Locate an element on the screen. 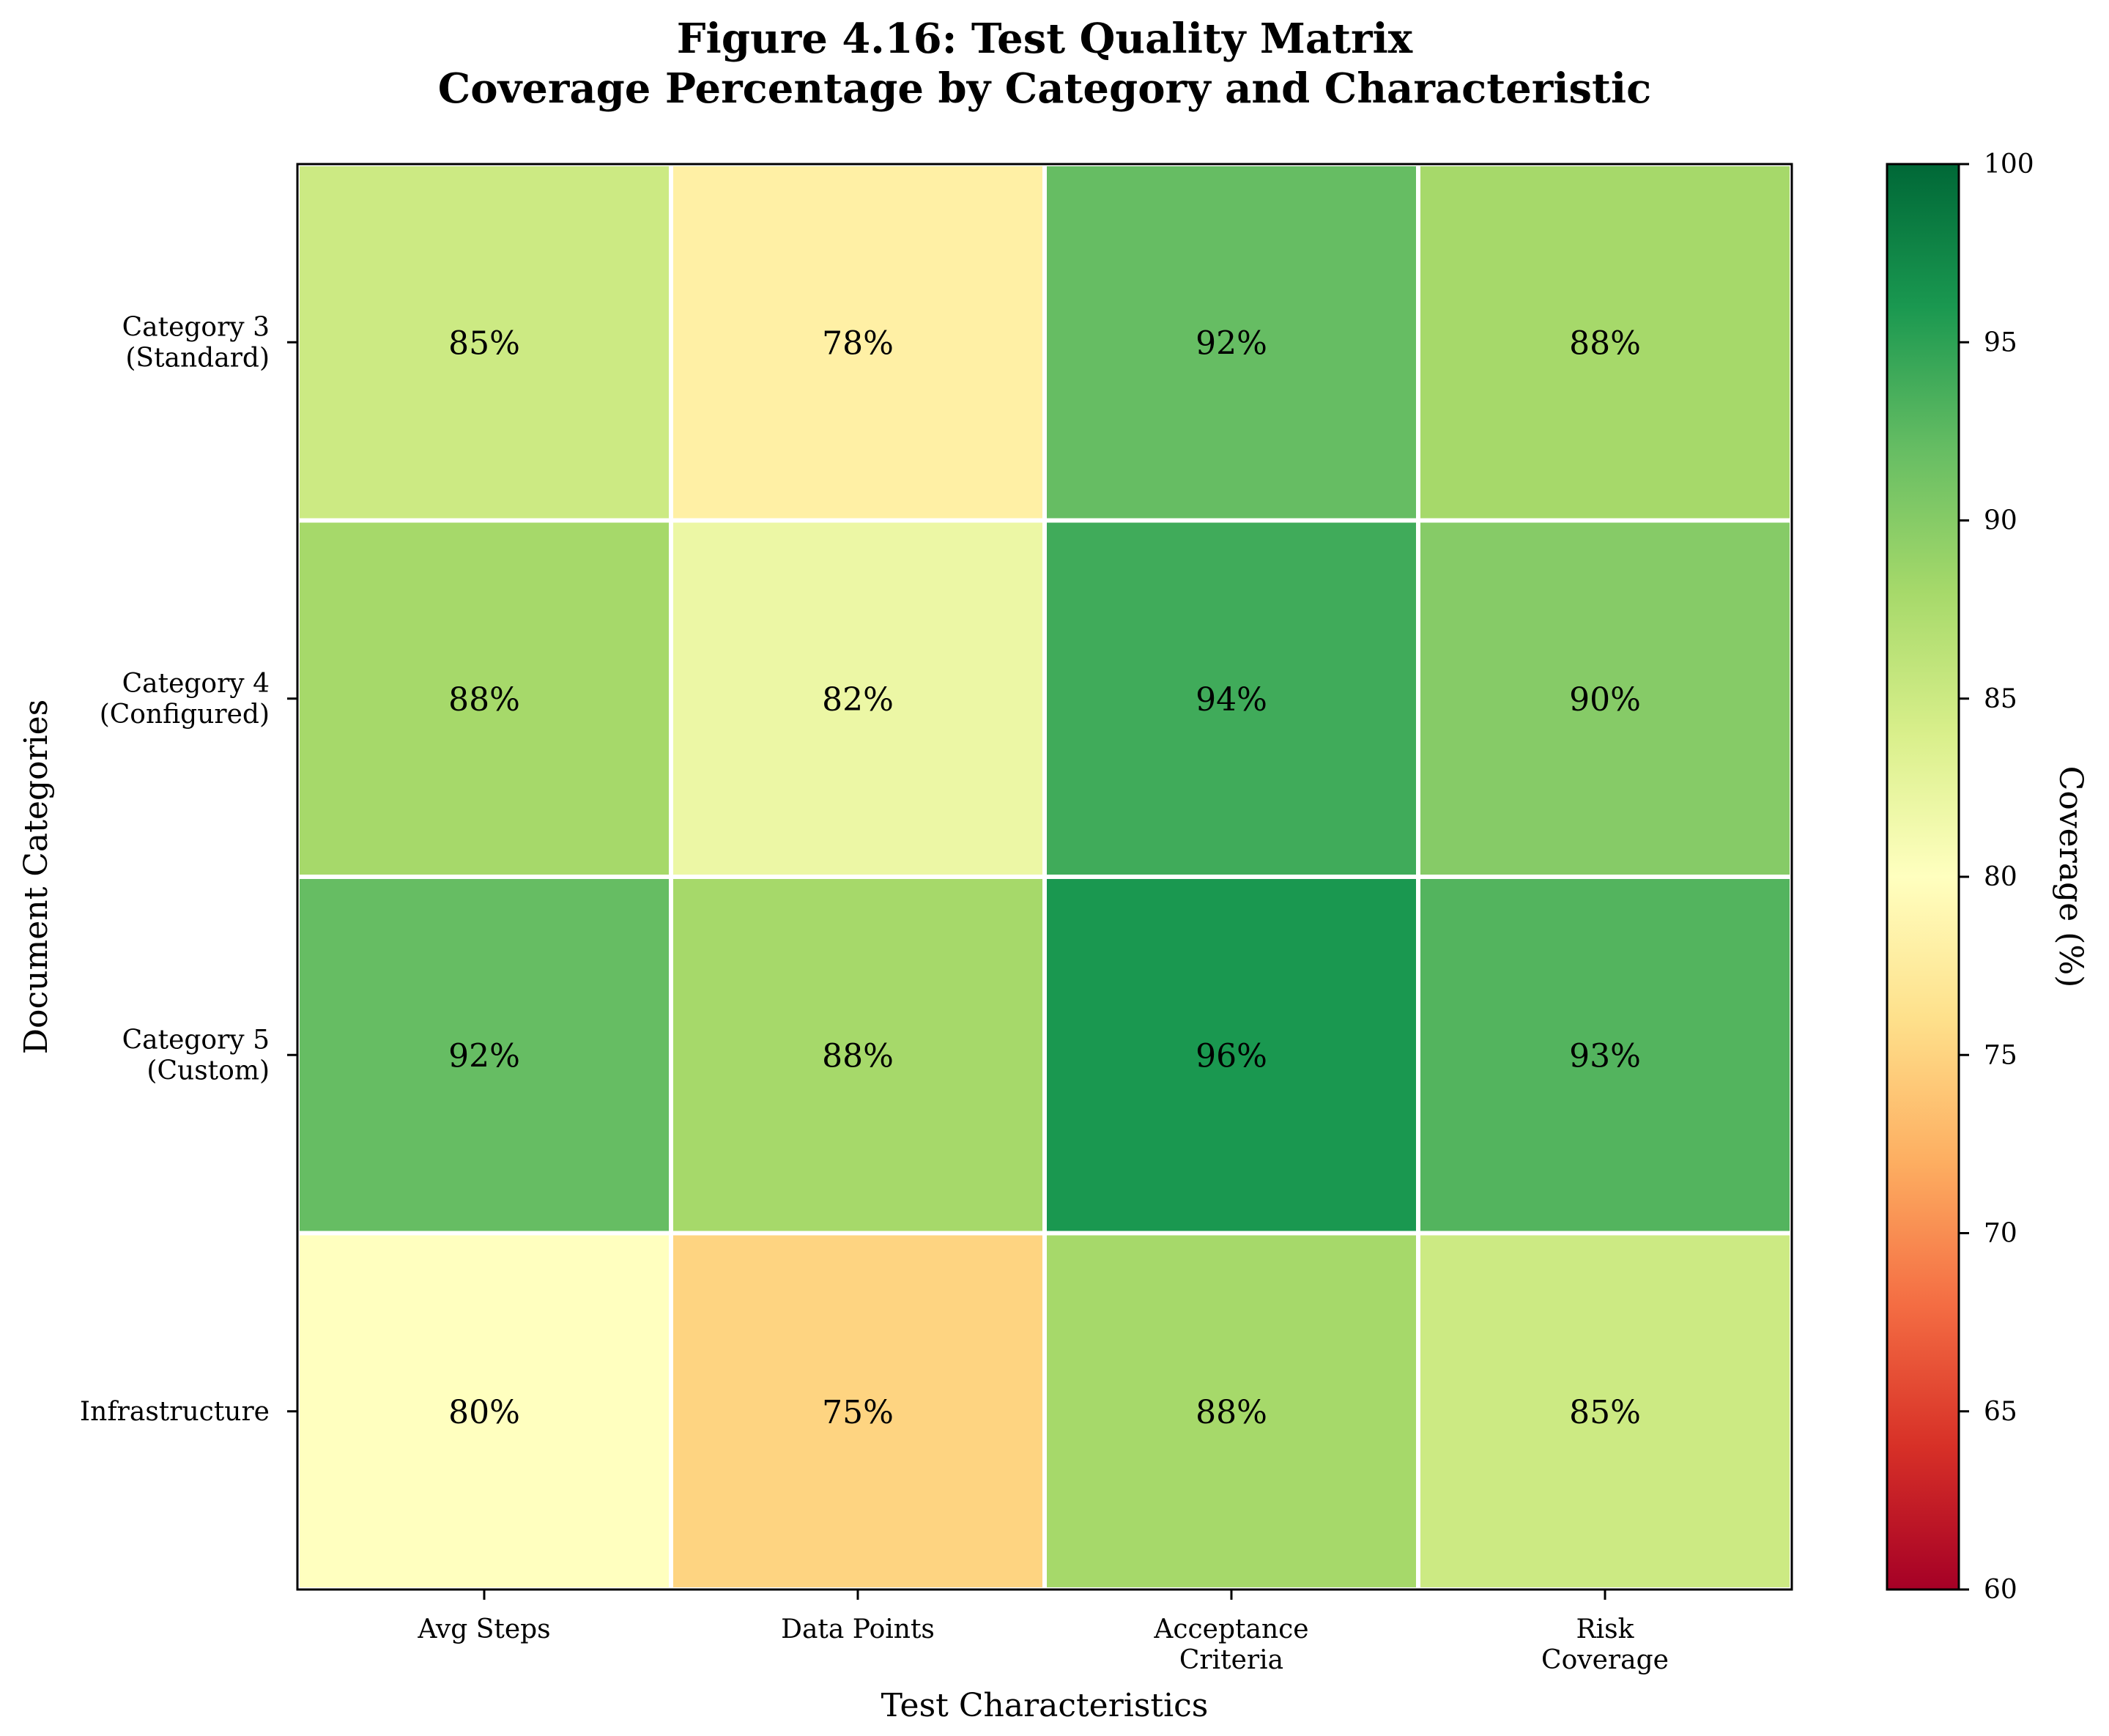 Image resolution: width=2109 pixels, height=1736 pixels. cell-value-label: 78% is located at coordinates (858, 343).